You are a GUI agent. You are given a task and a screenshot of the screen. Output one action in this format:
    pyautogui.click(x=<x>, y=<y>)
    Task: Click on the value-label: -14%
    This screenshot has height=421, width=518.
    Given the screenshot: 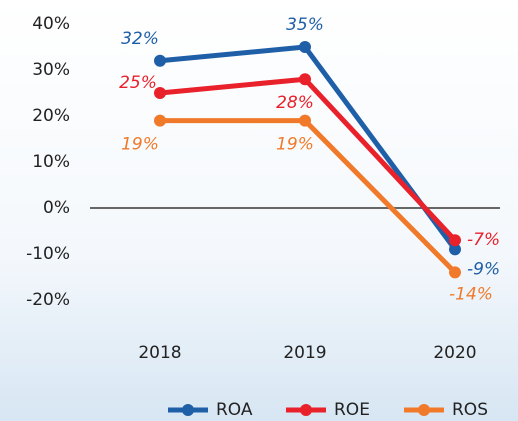 What is the action you would take?
    pyautogui.click(x=471, y=294)
    